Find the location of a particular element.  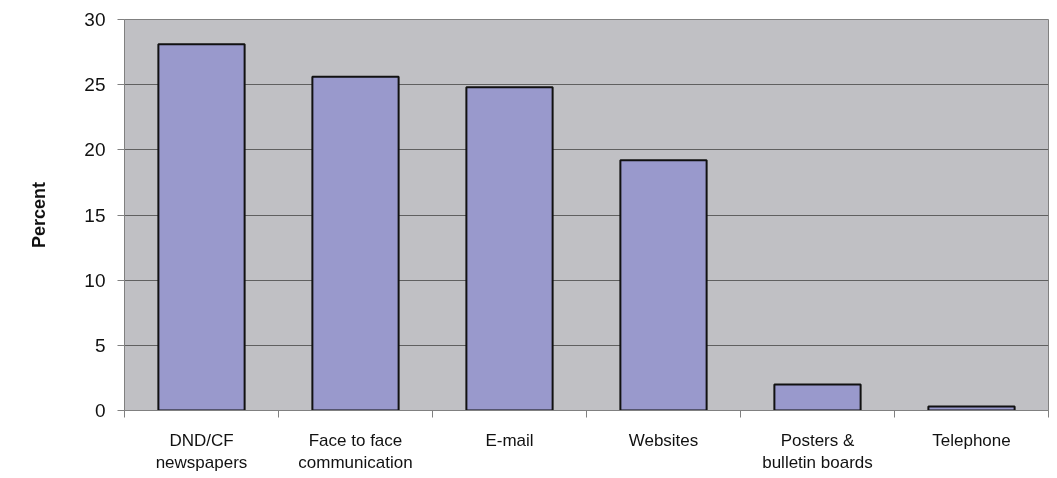

y-axis-title: Percent is located at coordinates (39, 215).